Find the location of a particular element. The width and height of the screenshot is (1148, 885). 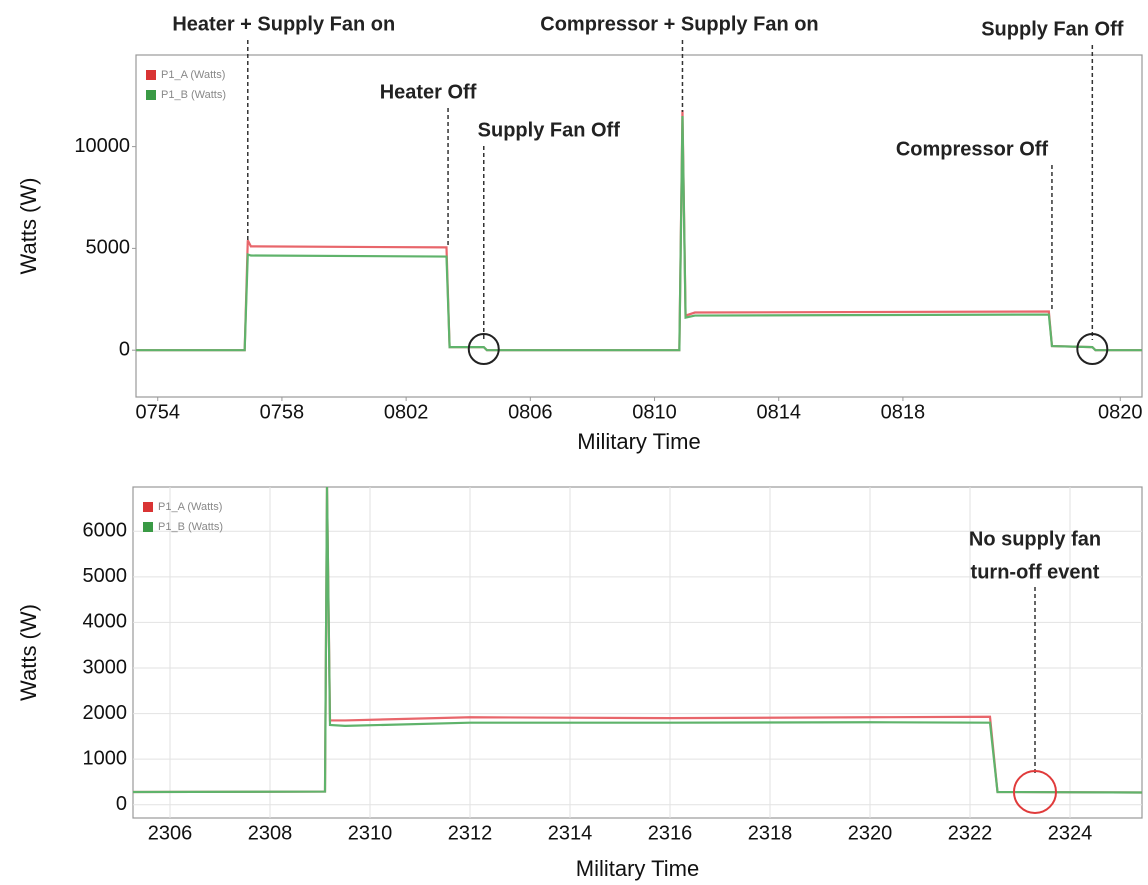

annotation-text: Compressor Off is located at coordinates (972, 149).